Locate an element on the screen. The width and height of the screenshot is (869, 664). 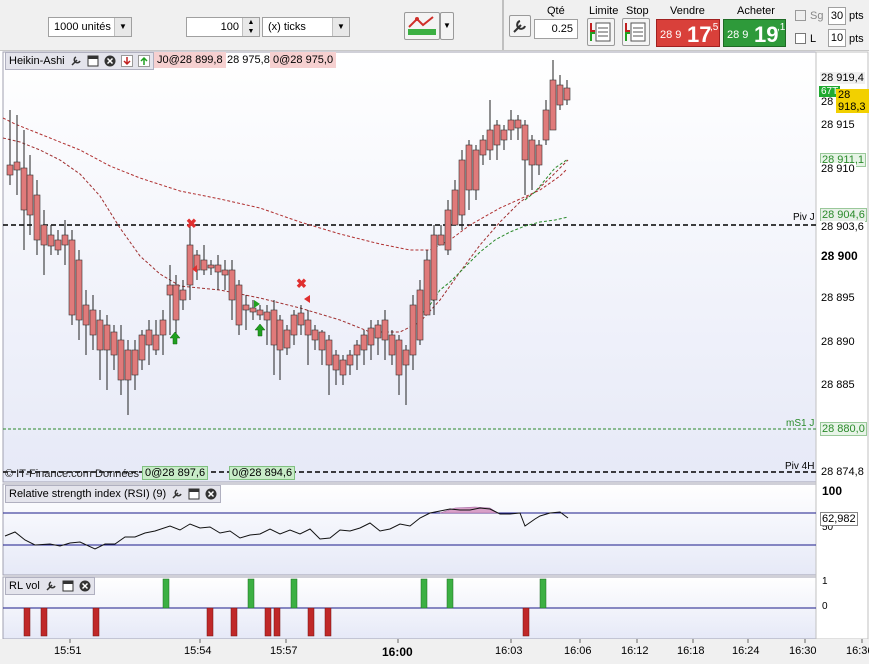
main-panel-titlebar: Heikin-Ashi is located at coordinates (79, 61).